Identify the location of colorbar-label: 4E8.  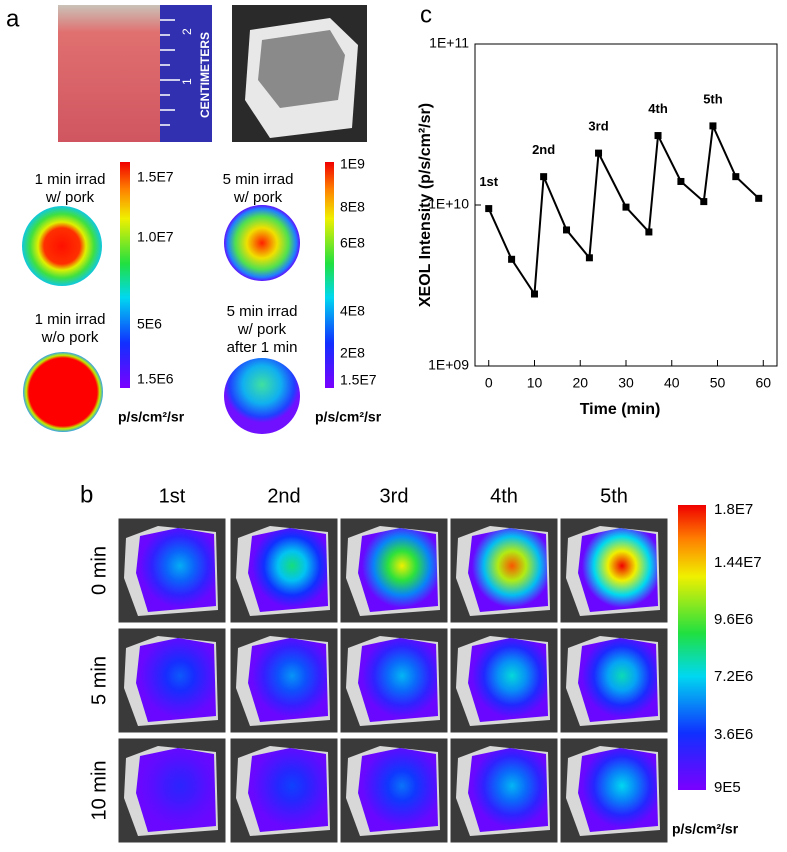
(352, 311).